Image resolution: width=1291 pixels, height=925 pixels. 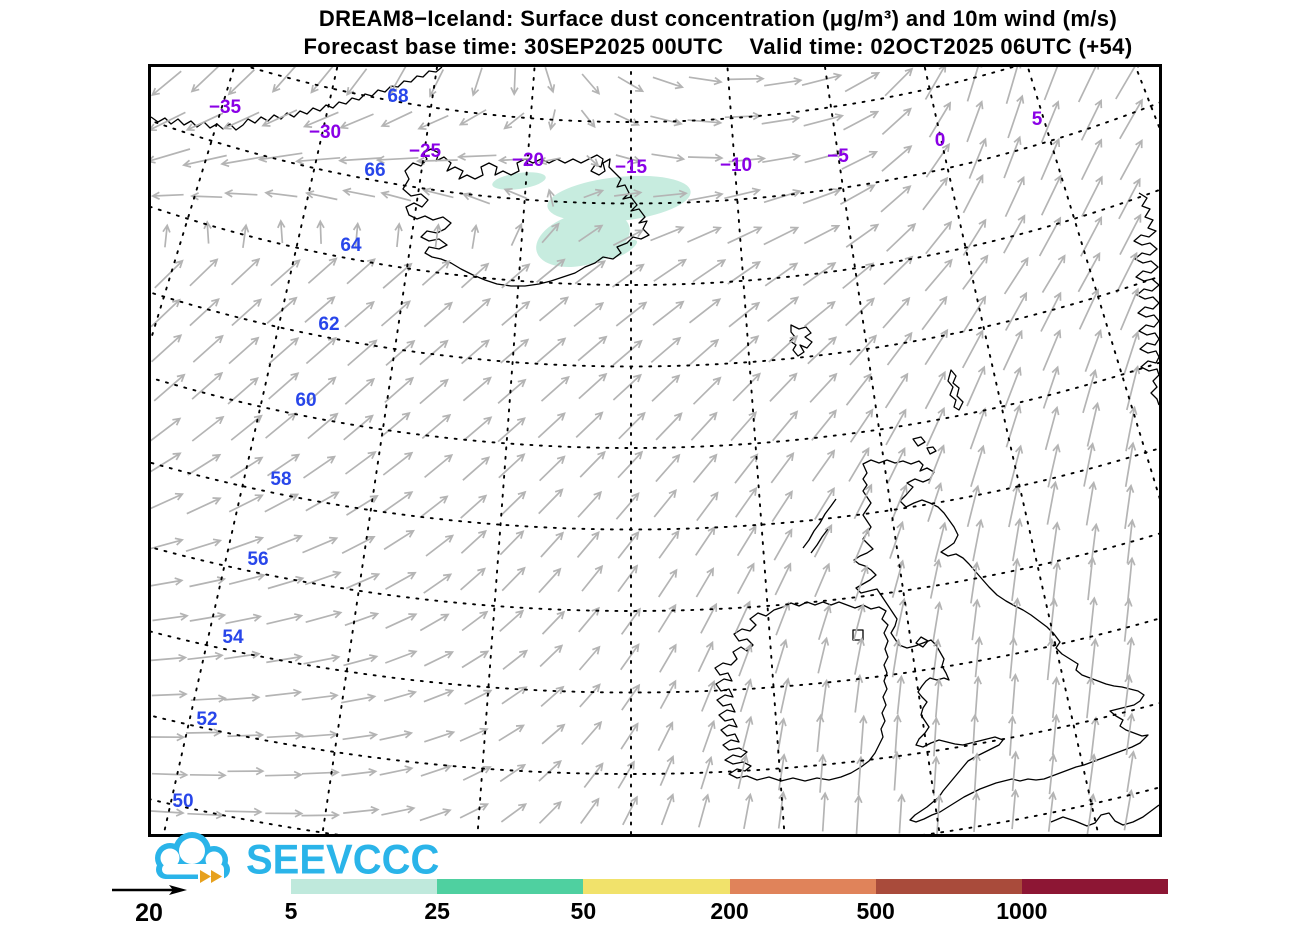 I want to click on logo-chevron-icon, so click(x=205, y=876).